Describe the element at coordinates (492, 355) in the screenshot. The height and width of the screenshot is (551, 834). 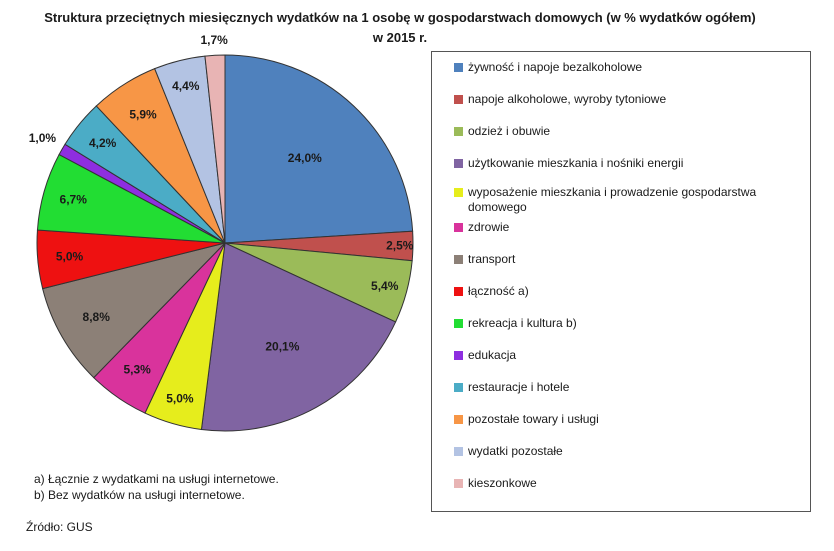
I see `legend-label: edukacja` at that location.